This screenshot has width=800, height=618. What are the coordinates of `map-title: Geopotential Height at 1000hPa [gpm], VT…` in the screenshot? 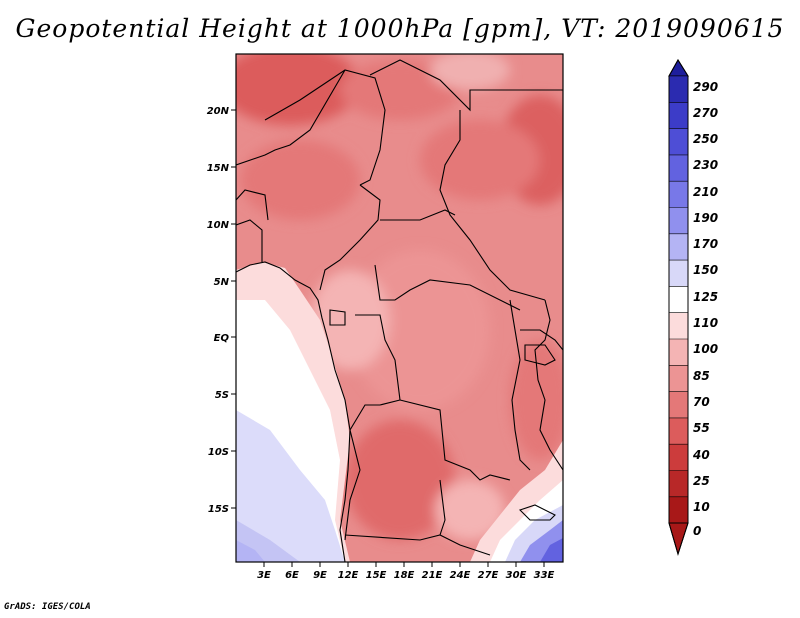 It's located at (400, 28).